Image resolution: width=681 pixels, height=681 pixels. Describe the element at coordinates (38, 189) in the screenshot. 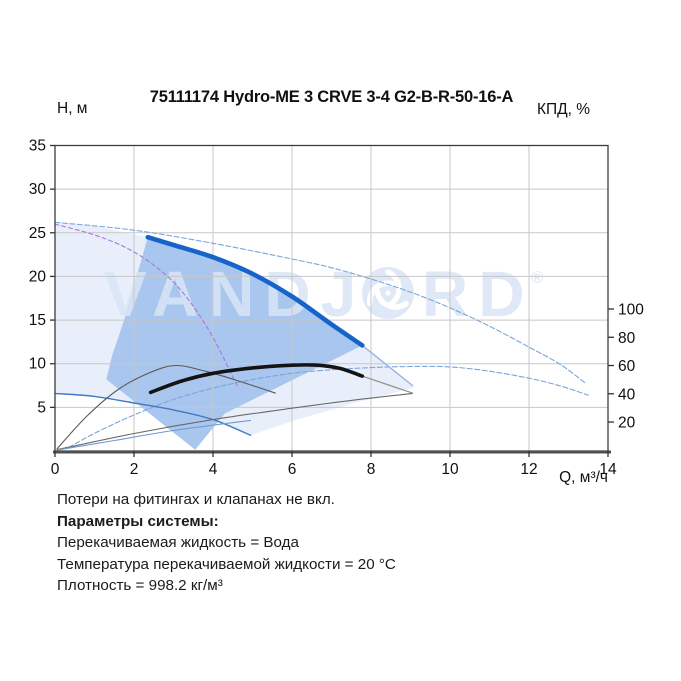

I see `left-tick-label: 30` at that location.